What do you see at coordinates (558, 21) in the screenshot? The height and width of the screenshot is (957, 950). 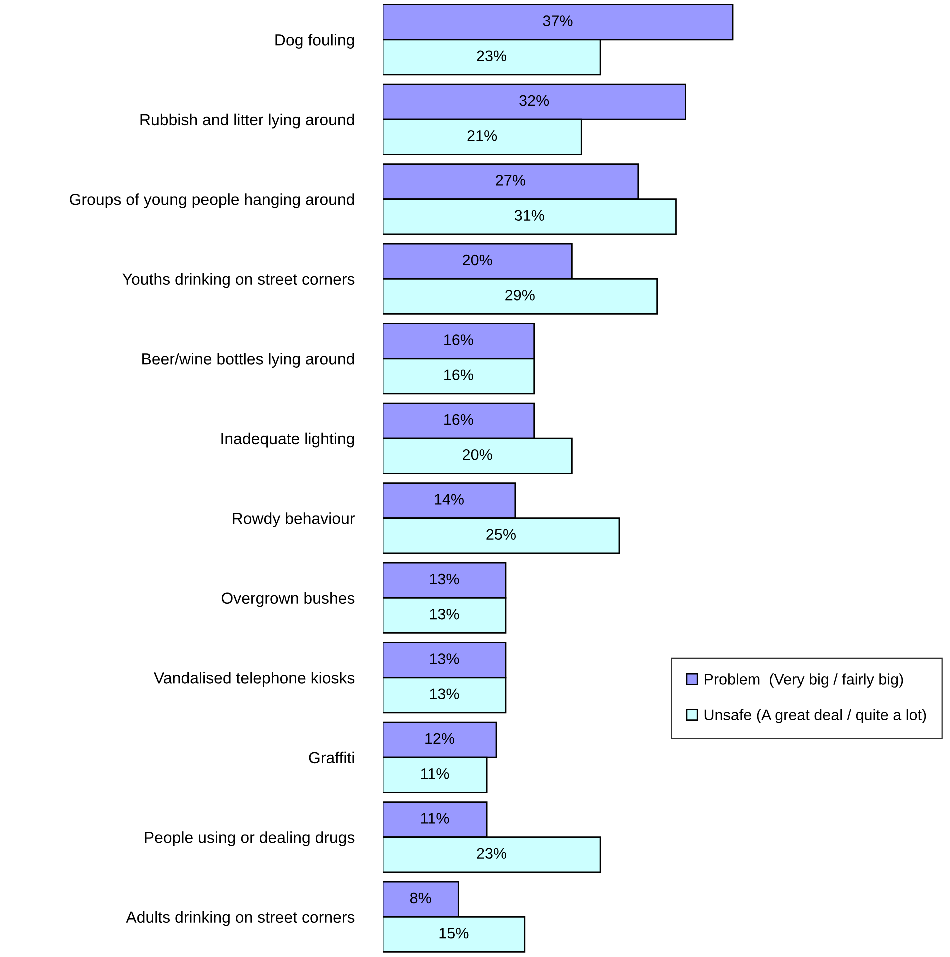 I see `data-label: 37%` at bounding box center [558, 21].